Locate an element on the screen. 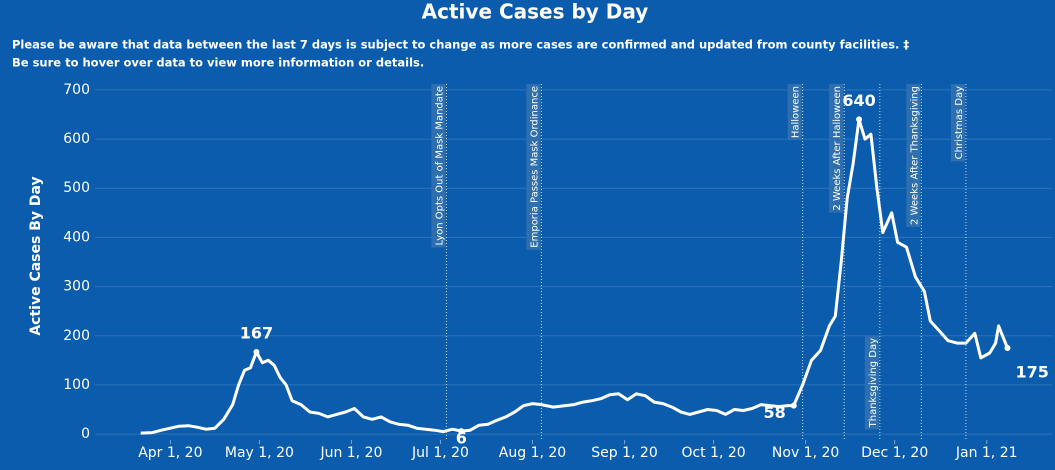 The height and width of the screenshot is (470, 1055). event-label-text: 2 Weeks After Halloween is located at coordinates (837, 148).